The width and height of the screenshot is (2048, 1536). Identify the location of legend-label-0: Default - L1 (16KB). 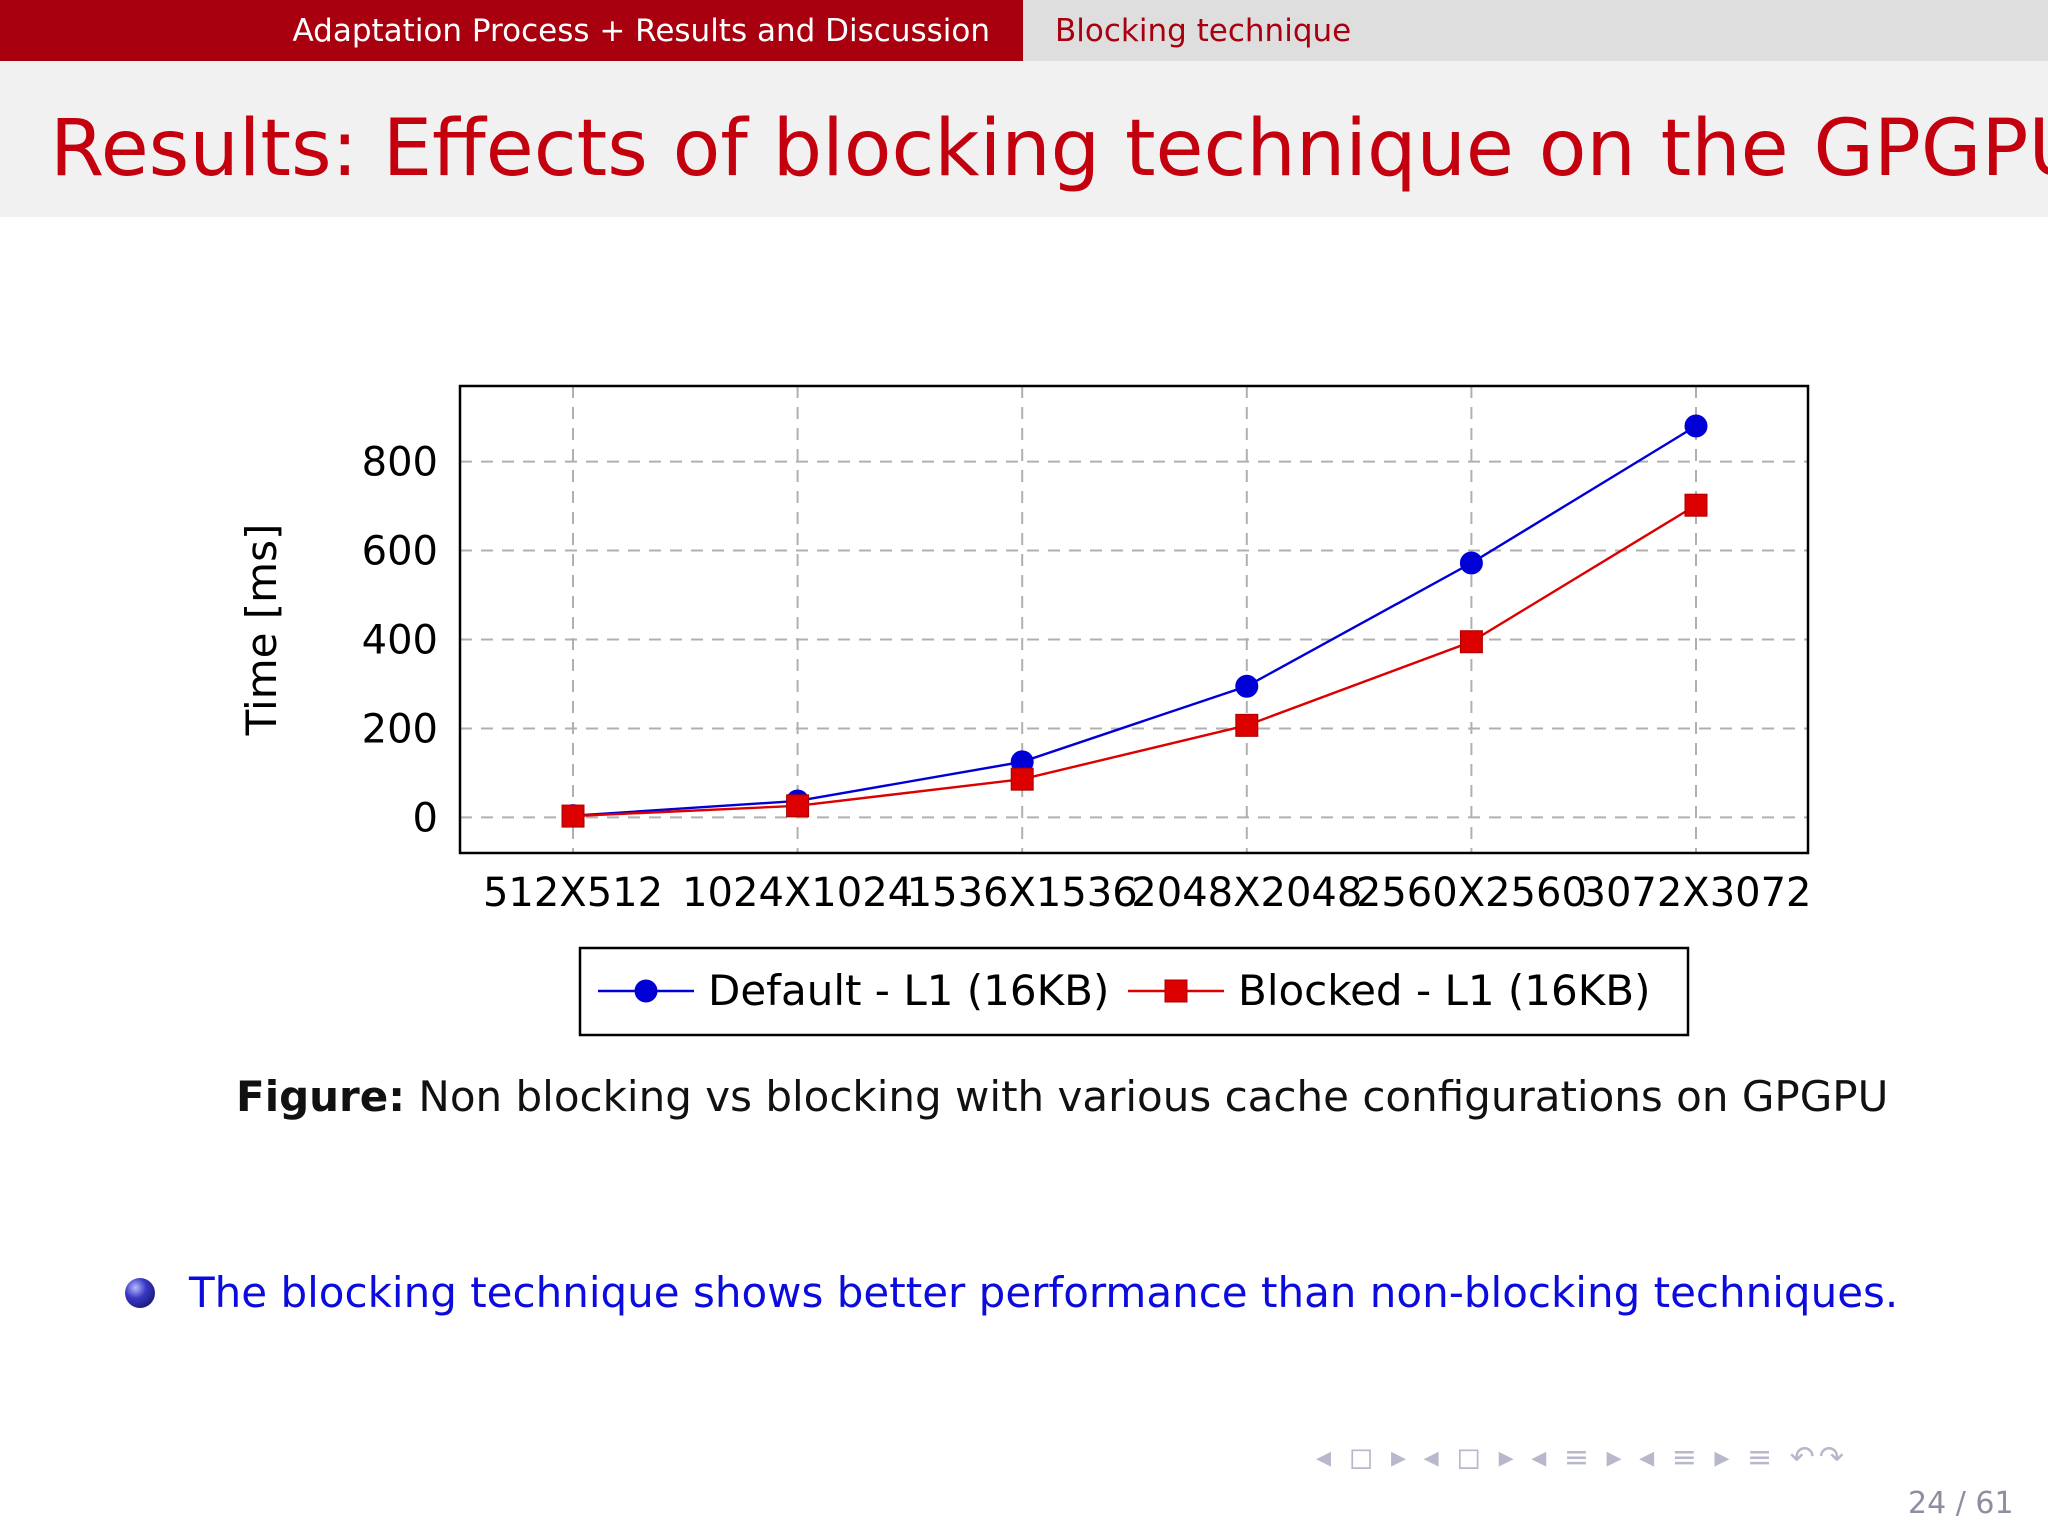
(908, 990).